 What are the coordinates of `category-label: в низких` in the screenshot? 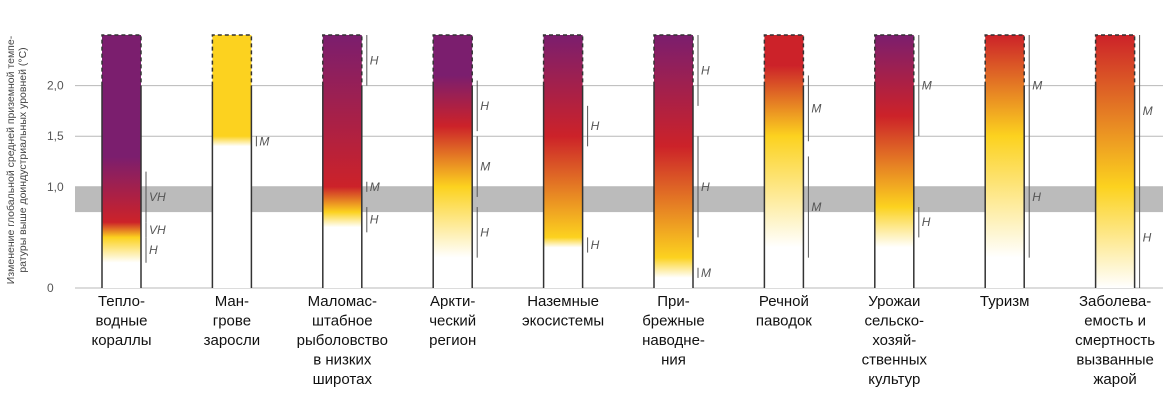 It's located at (342, 360).